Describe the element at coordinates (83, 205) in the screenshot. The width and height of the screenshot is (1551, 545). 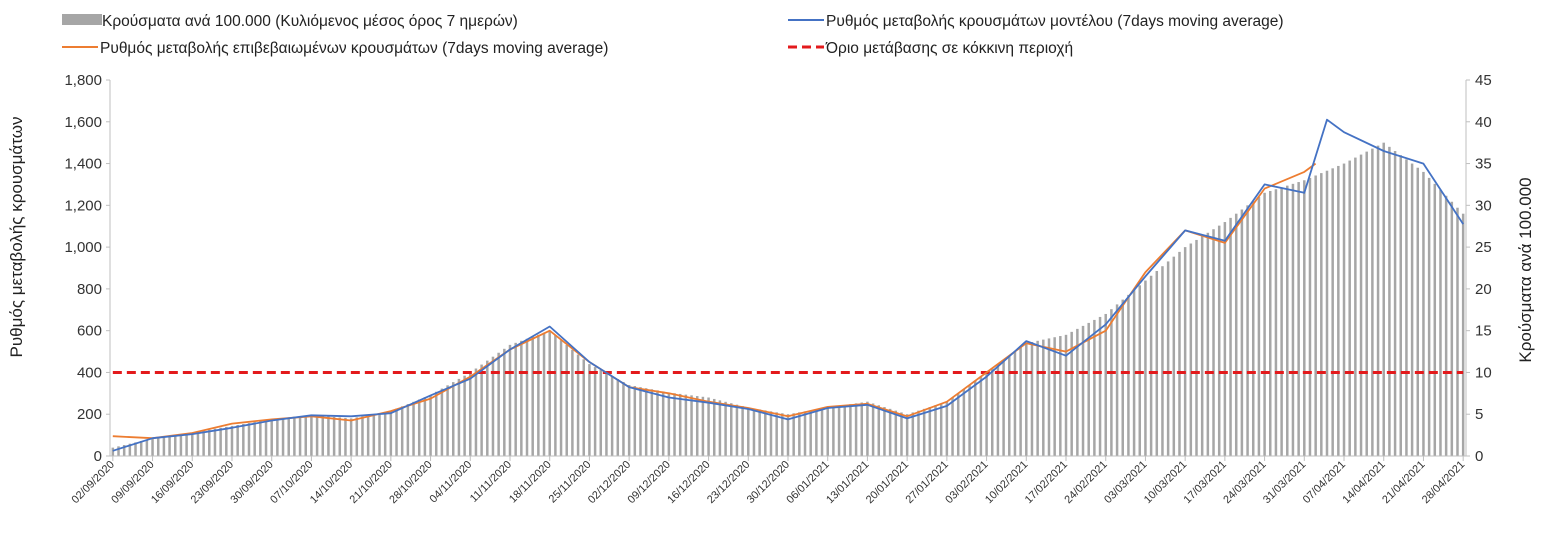
I see `left-tick-label: 1,200` at that location.